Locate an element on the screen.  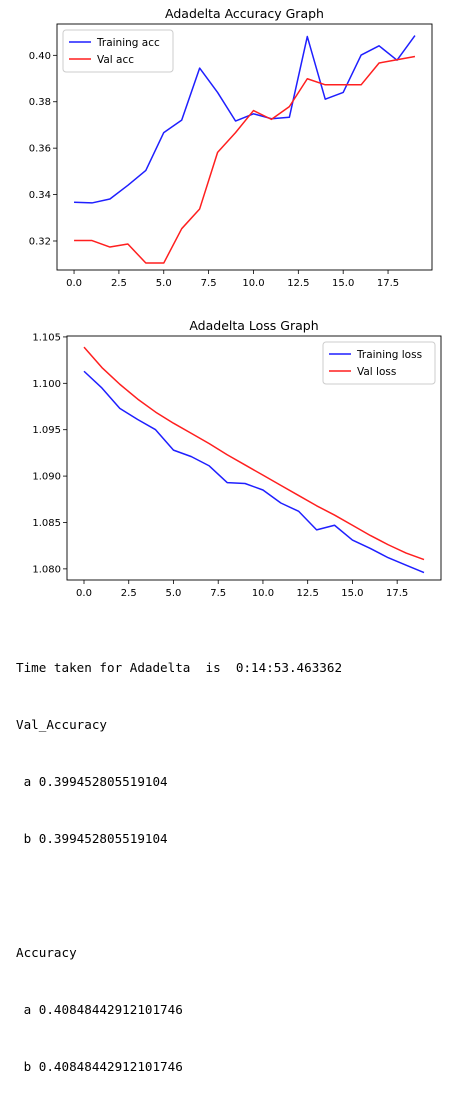
series-line-training-loss is located at coordinates (254, 472).